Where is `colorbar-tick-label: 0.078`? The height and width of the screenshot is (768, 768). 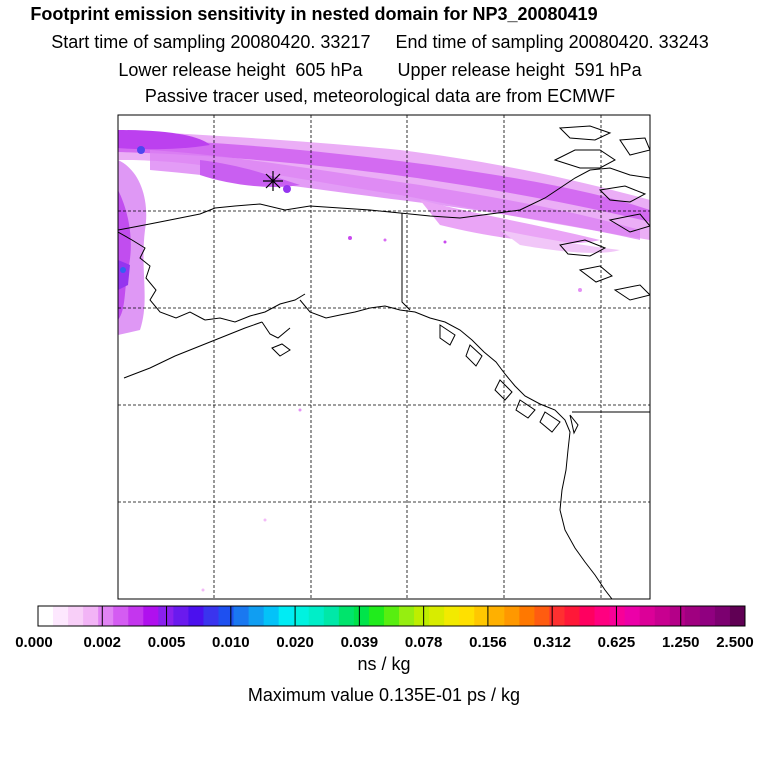
colorbar-tick-label: 0.078 is located at coordinates (424, 642).